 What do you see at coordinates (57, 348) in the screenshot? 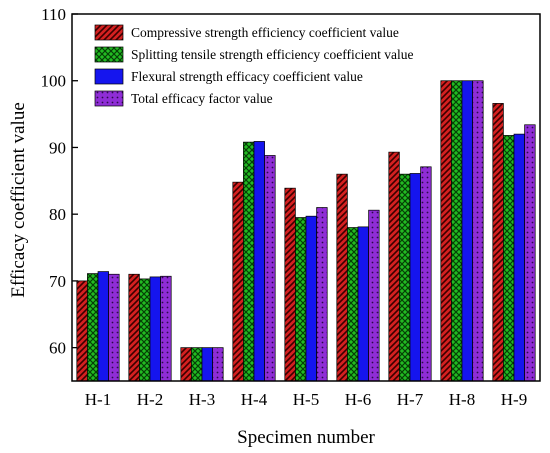
I see `y-tick-label: 60` at bounding box center [57, 348].